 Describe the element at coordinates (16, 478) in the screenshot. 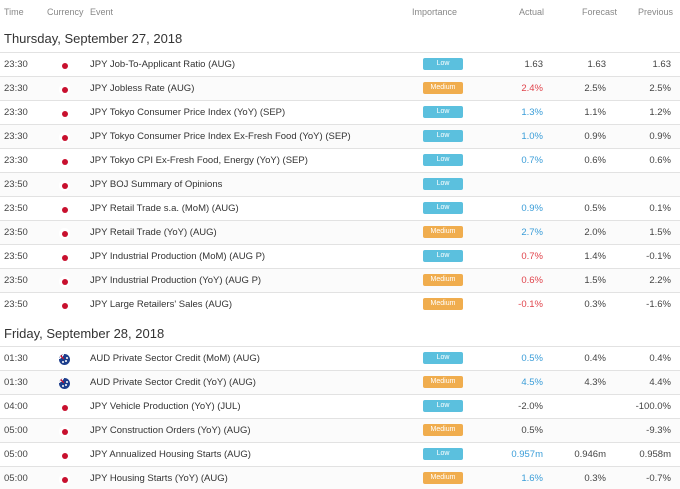

I see `event-time: 05:00` at that location.